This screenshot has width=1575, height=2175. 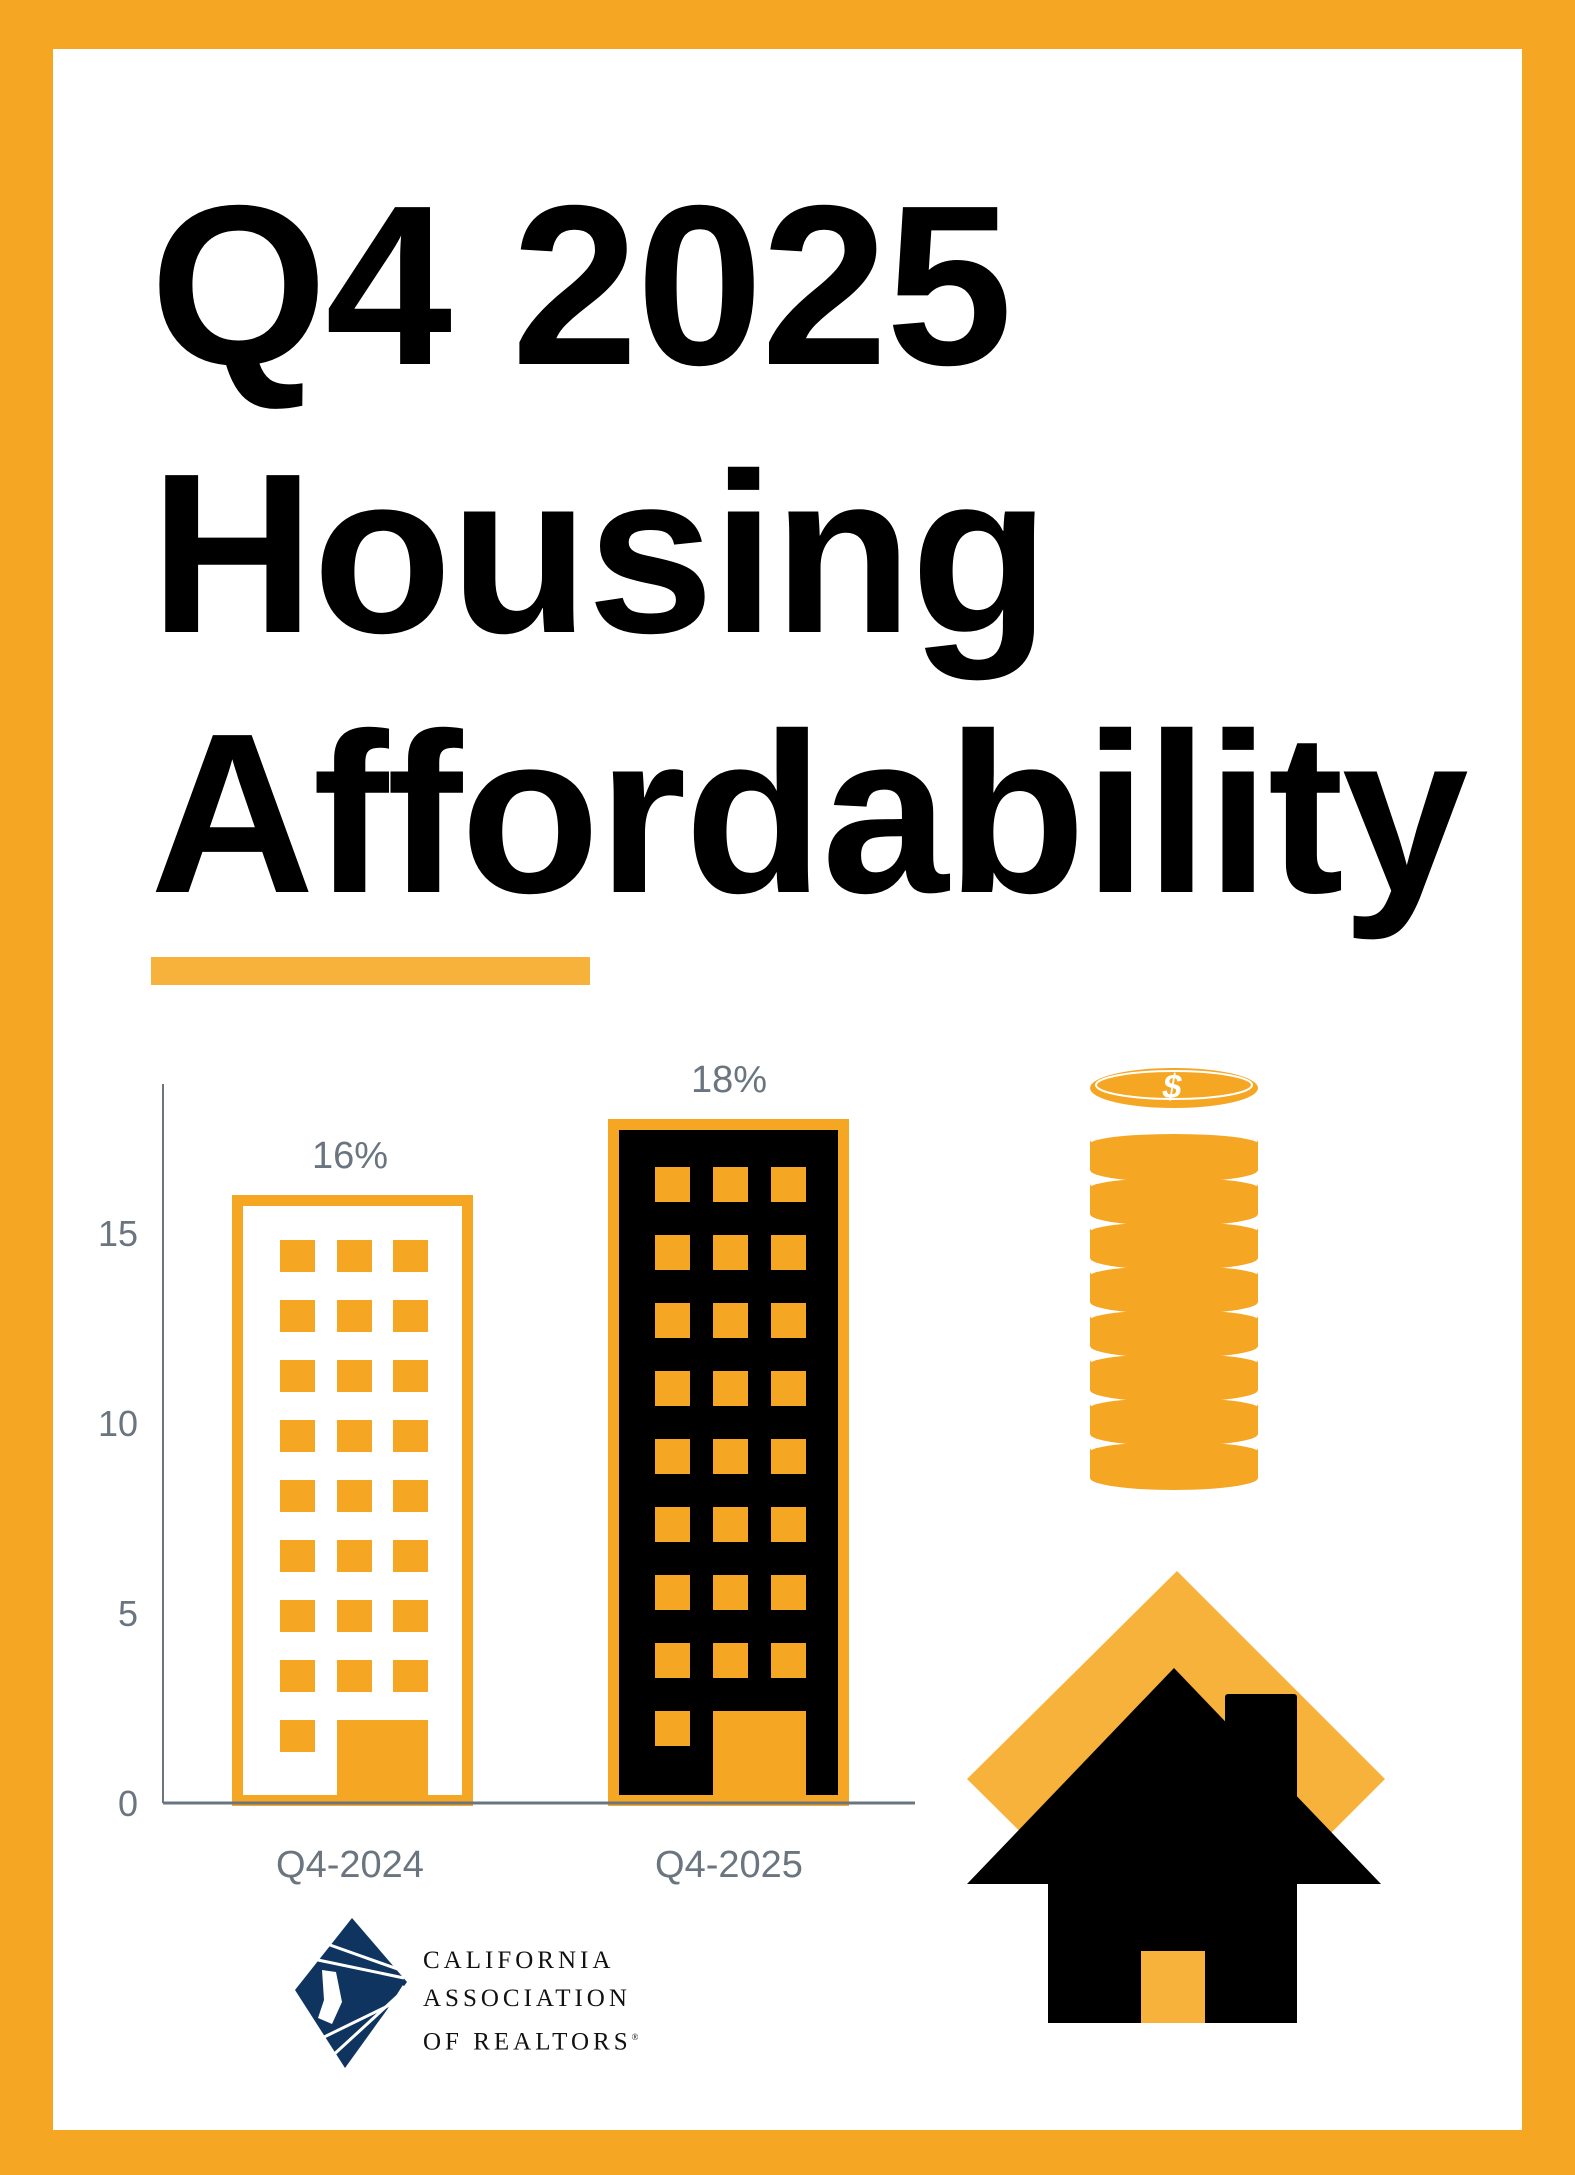 I want to click on coin-stack-dollar-icon: $, so click(x=1174, y=1279).